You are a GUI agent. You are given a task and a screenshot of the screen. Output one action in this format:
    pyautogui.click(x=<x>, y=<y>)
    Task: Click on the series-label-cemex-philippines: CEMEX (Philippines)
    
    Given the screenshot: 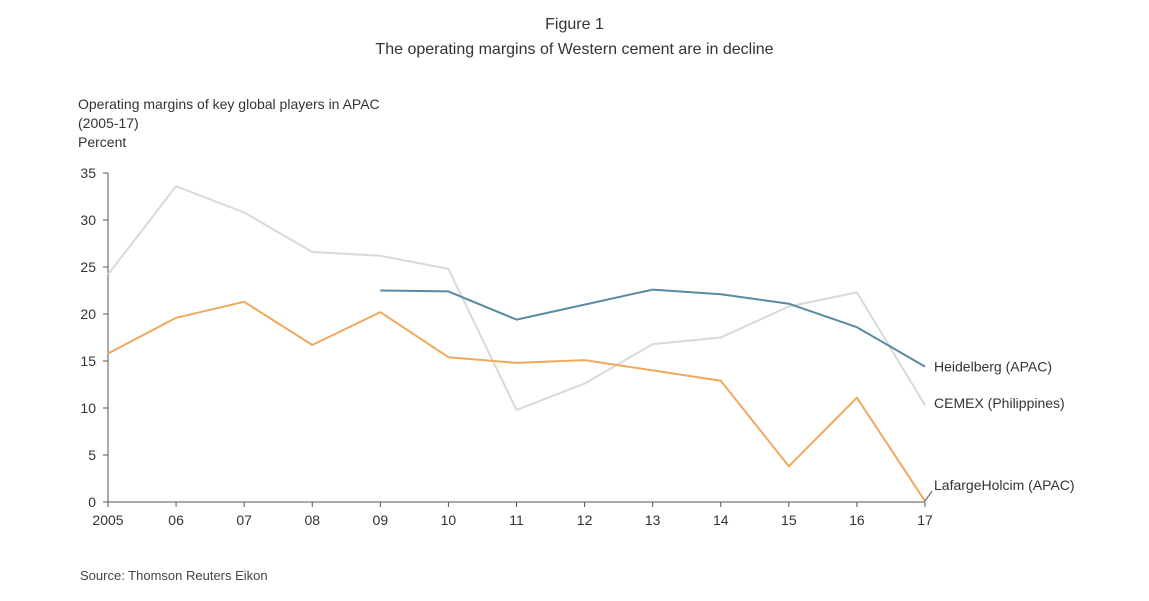 What is the action you would take?
    pyautogui.click(x=999, y=403)
    